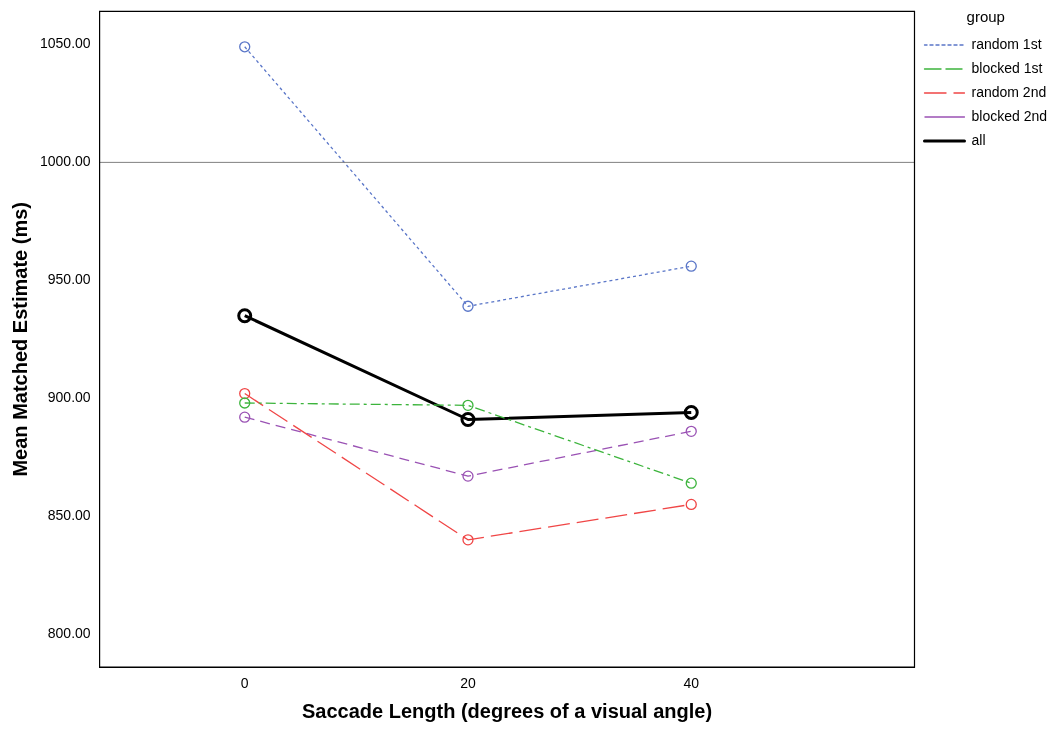 This screenshot has width=1062, height=733. What do you see at coordinates (985, 16) in the screenshot?
I see `legend-title: group` at bounding box center [985, 16].